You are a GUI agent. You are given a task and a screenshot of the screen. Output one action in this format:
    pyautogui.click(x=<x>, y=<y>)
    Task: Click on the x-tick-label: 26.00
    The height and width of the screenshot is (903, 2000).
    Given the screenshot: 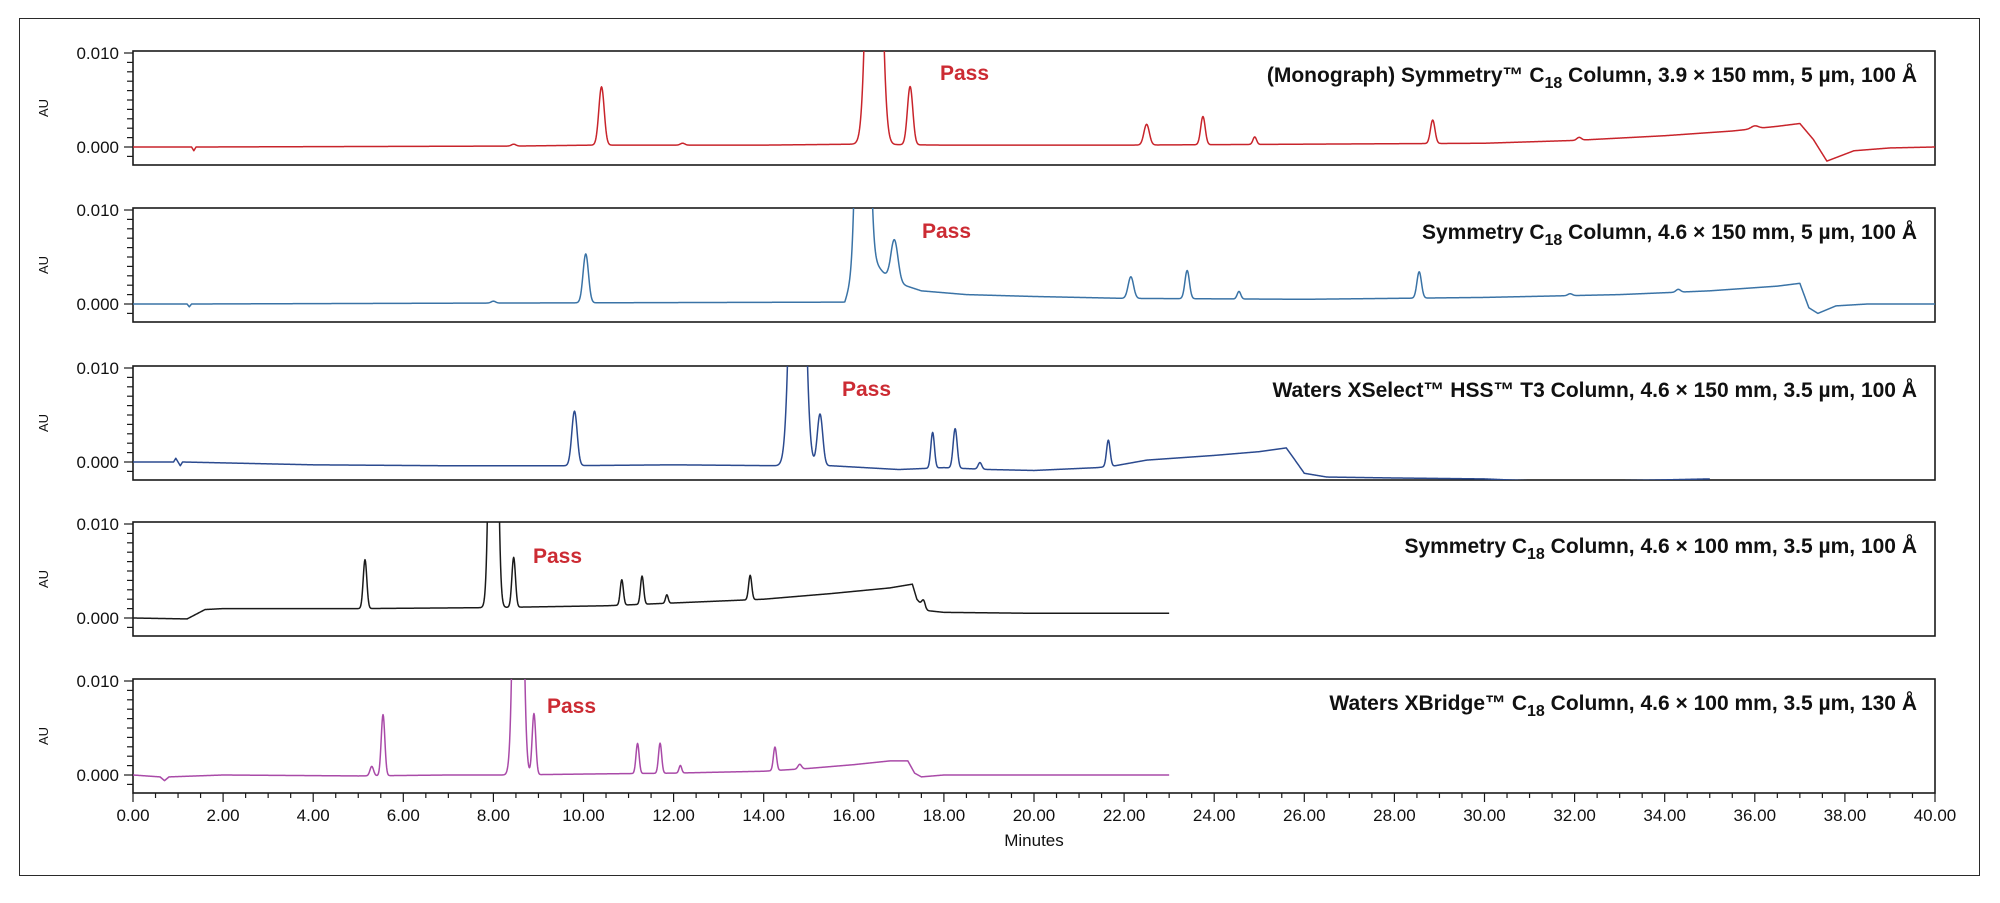 What is the action you would take?
    pyautogui.click(x=1304, y=815)
    